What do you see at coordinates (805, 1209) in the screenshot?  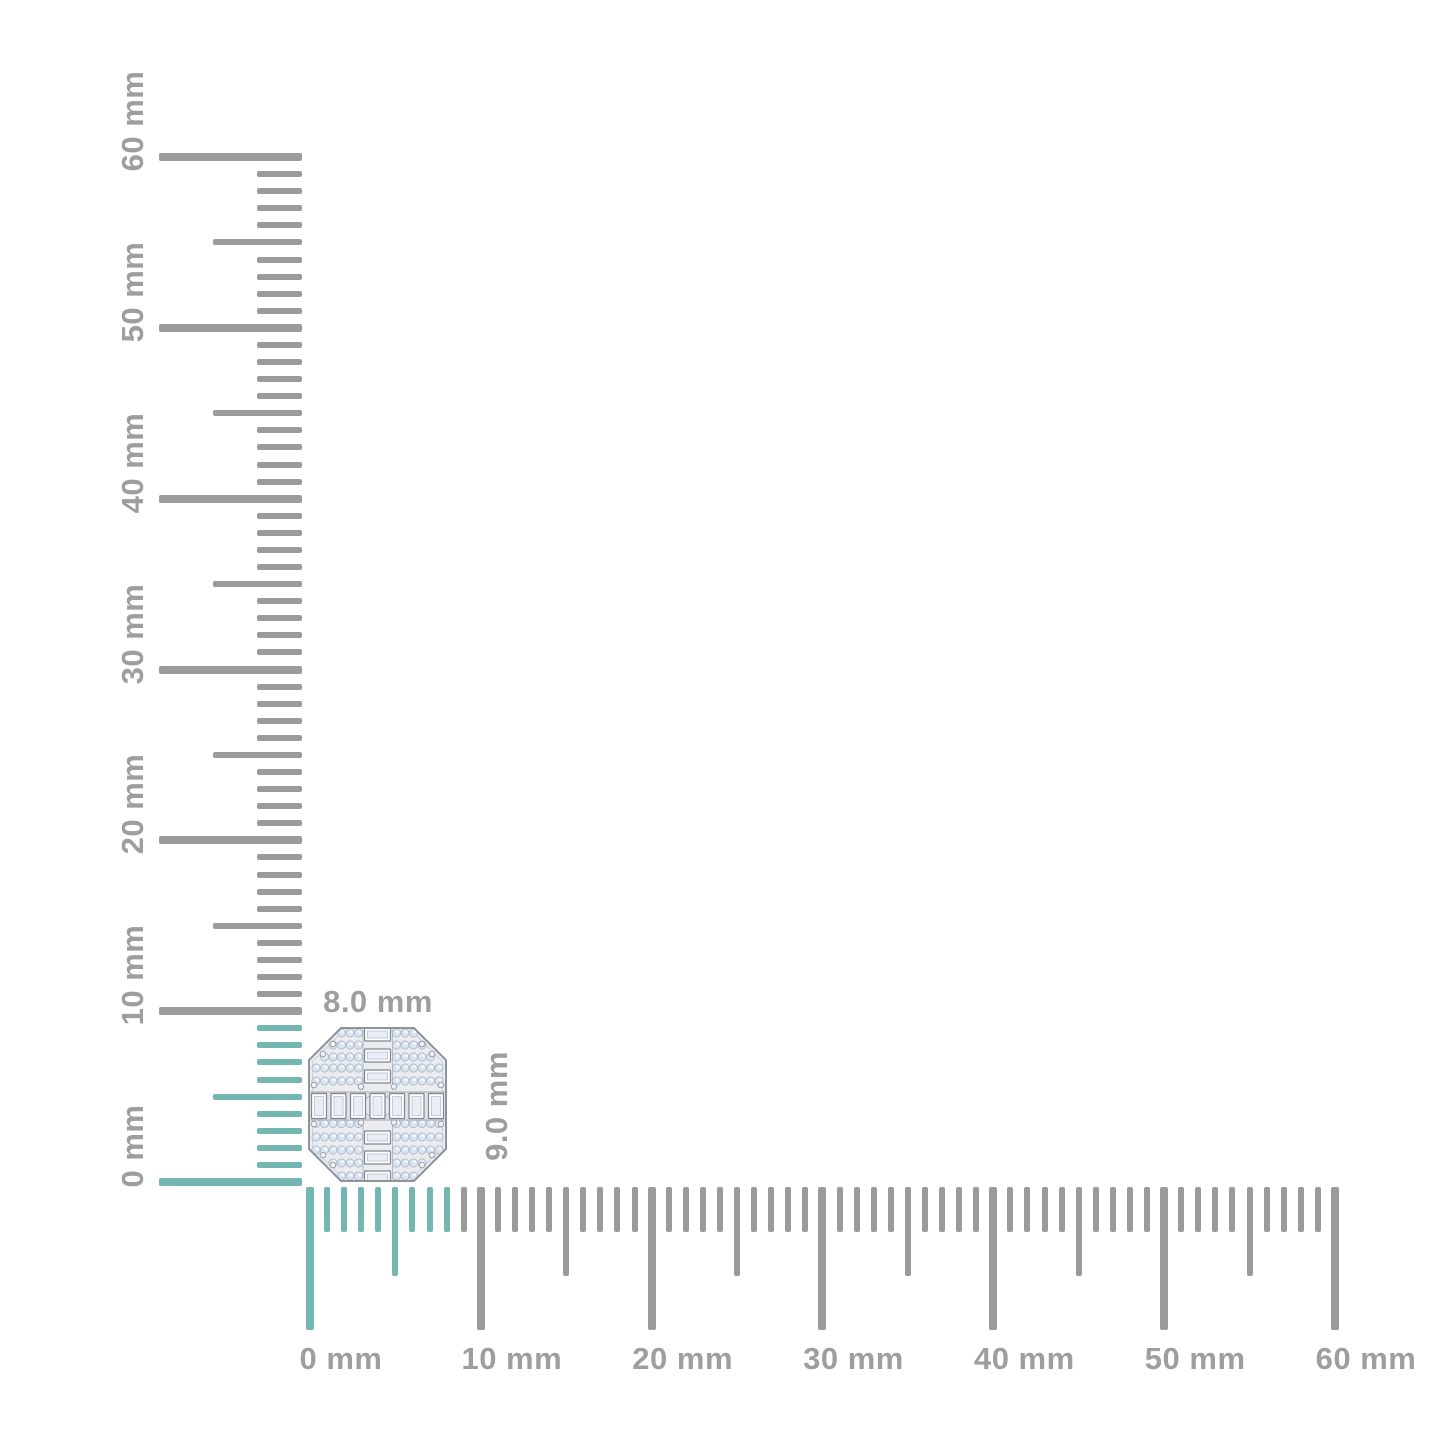 I see `h-tick-29mm` at bounding box center [805, 1209].